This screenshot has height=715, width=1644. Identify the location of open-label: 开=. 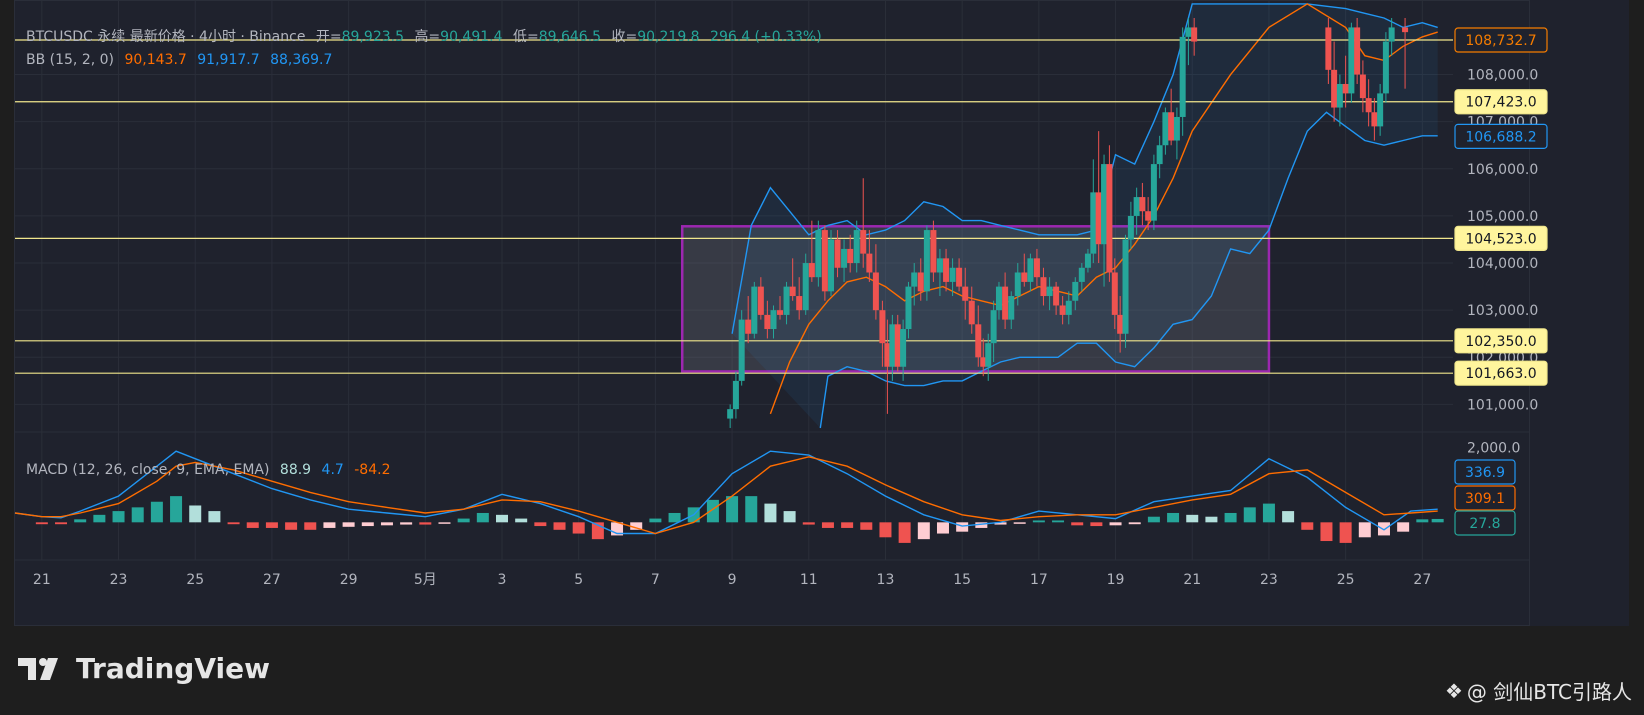
(328, 37).